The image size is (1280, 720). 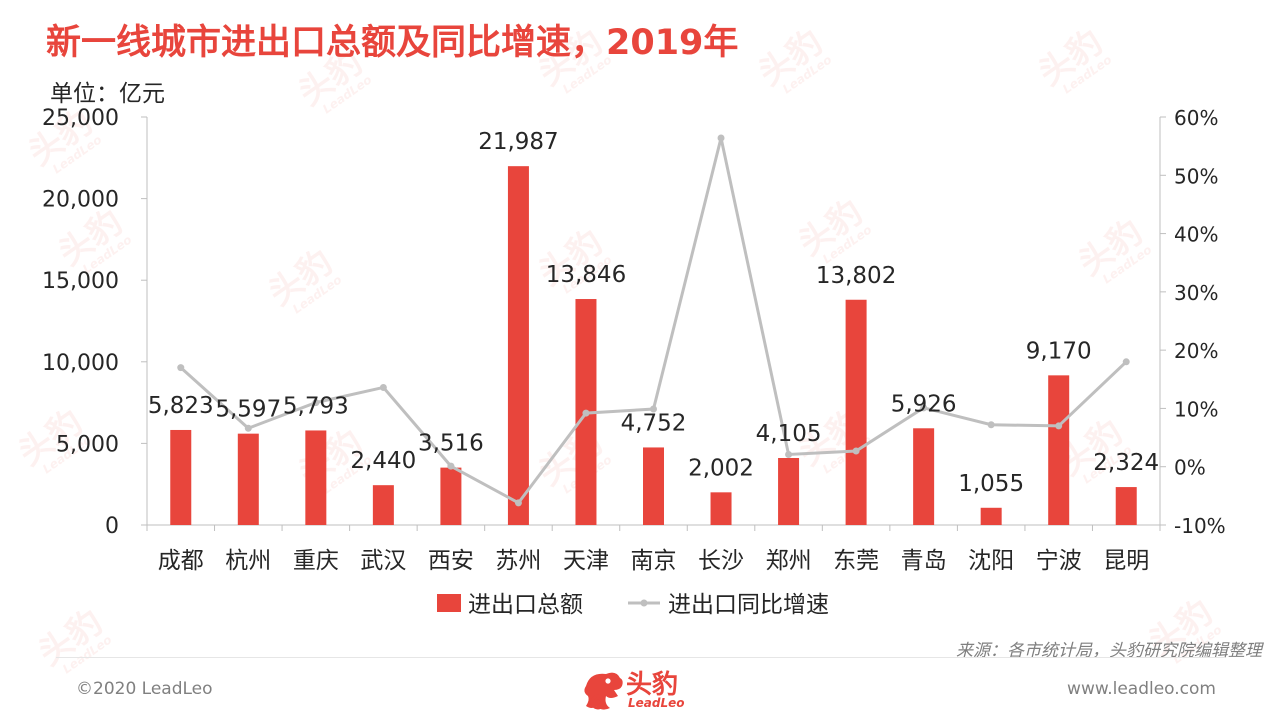 What do you see at coordinates (248, 561) in the screenshot?
I see `x-tick-label: 杭州` at bounding box center [248, 561].